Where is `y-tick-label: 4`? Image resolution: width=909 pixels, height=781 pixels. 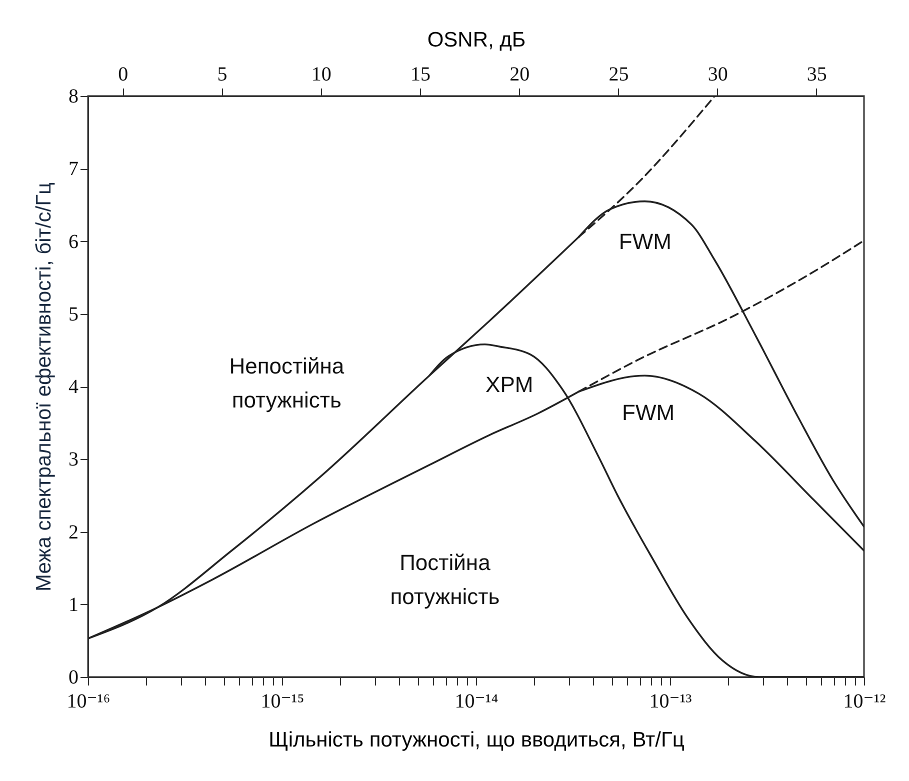
y-tick-label: 4 is located at coordinates (73, 387).